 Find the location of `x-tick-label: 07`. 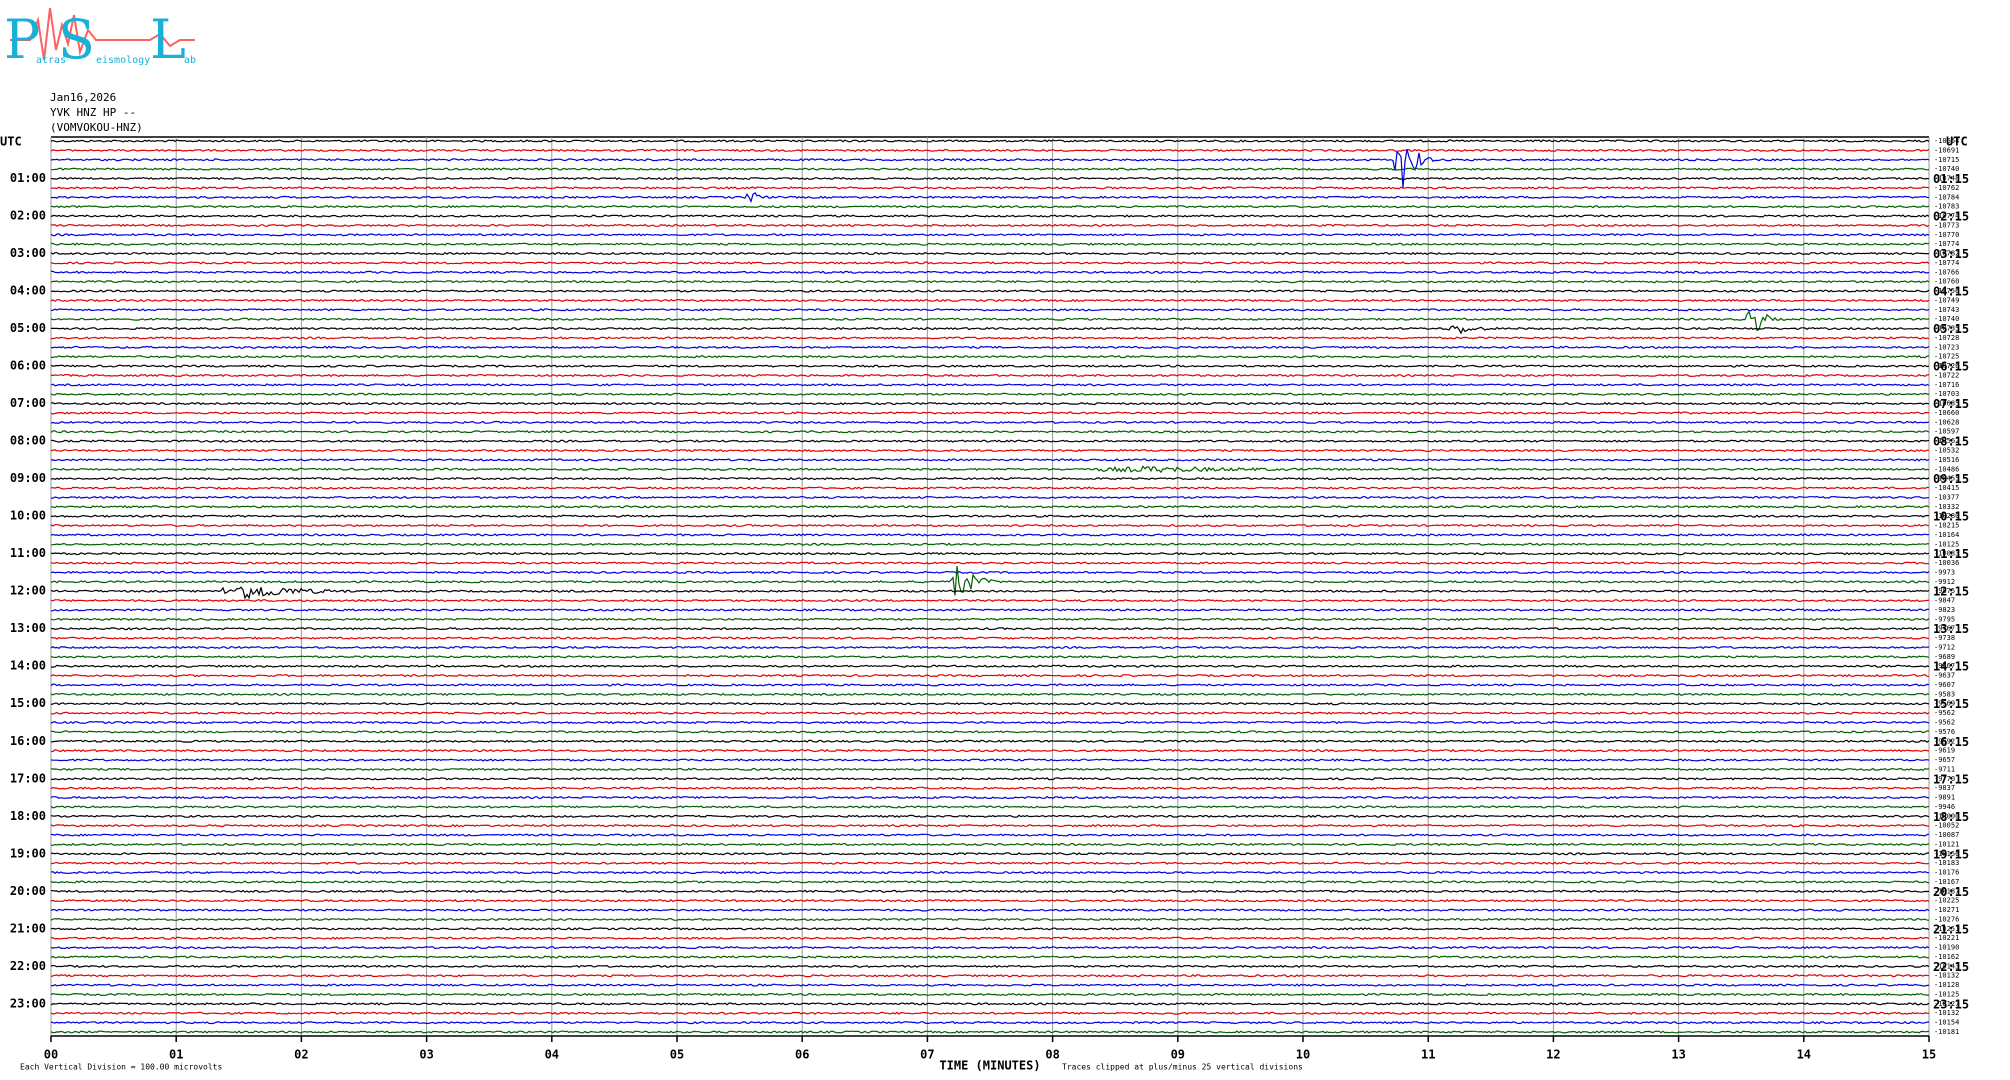

x-tick-label: 07 is located at coordinates (927, 1055).